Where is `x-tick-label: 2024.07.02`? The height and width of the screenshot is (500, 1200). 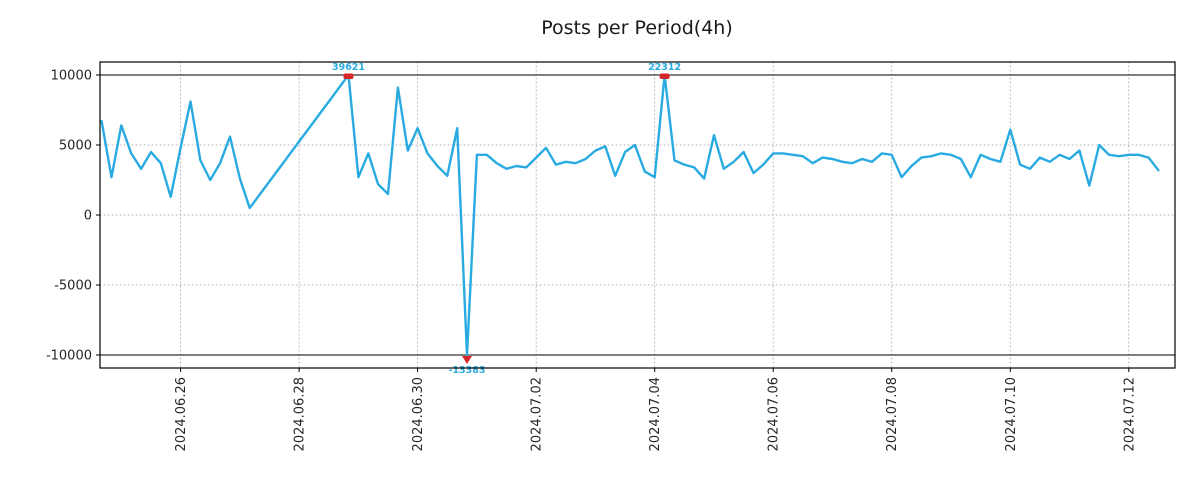 x-tick-label: 2024.07.02 is located at coordinates (537, 414).